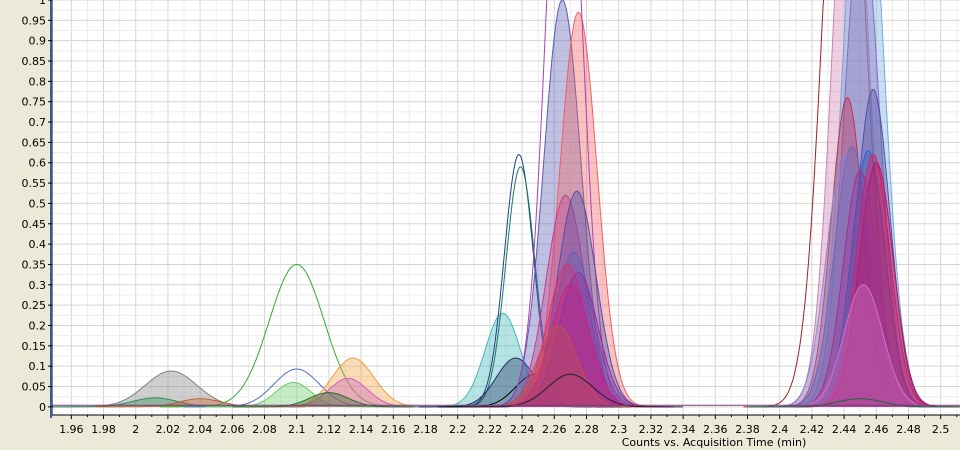 This screenshot has height=450, width=960. I want to click on y-tick-label: 0.85, so click(34, 61).